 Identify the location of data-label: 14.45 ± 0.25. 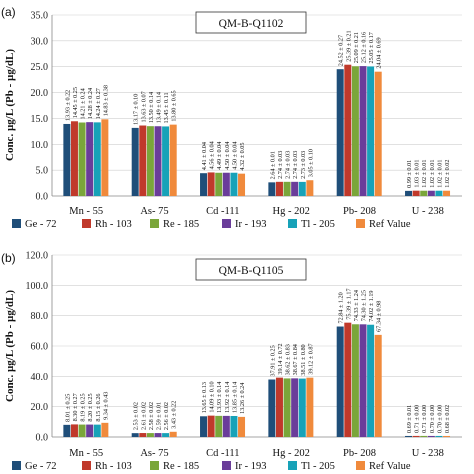
(75, 102).